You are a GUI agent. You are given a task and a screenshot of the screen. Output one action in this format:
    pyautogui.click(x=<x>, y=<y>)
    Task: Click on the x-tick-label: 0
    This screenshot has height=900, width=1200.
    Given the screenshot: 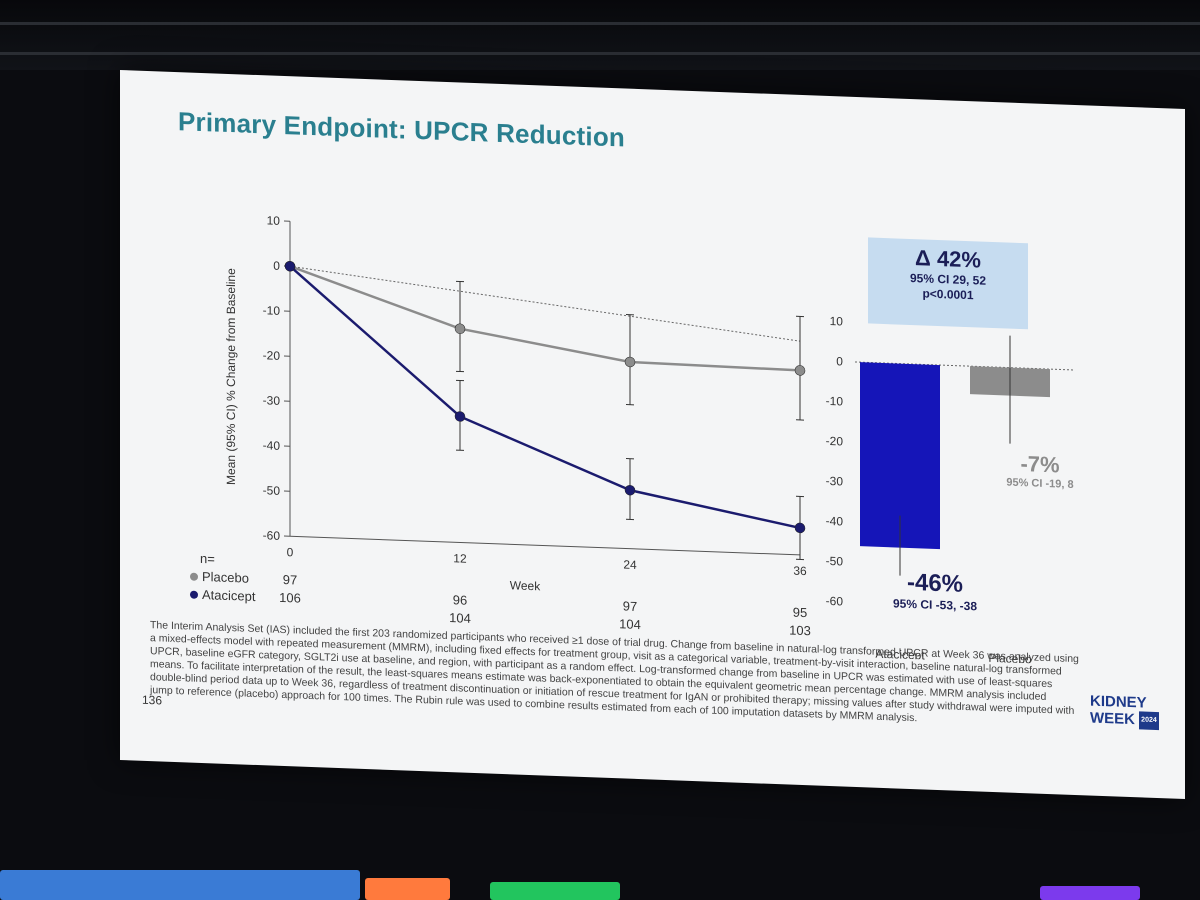 What is the action you would take?
    pyautogui.click(x=290, y=552)
    